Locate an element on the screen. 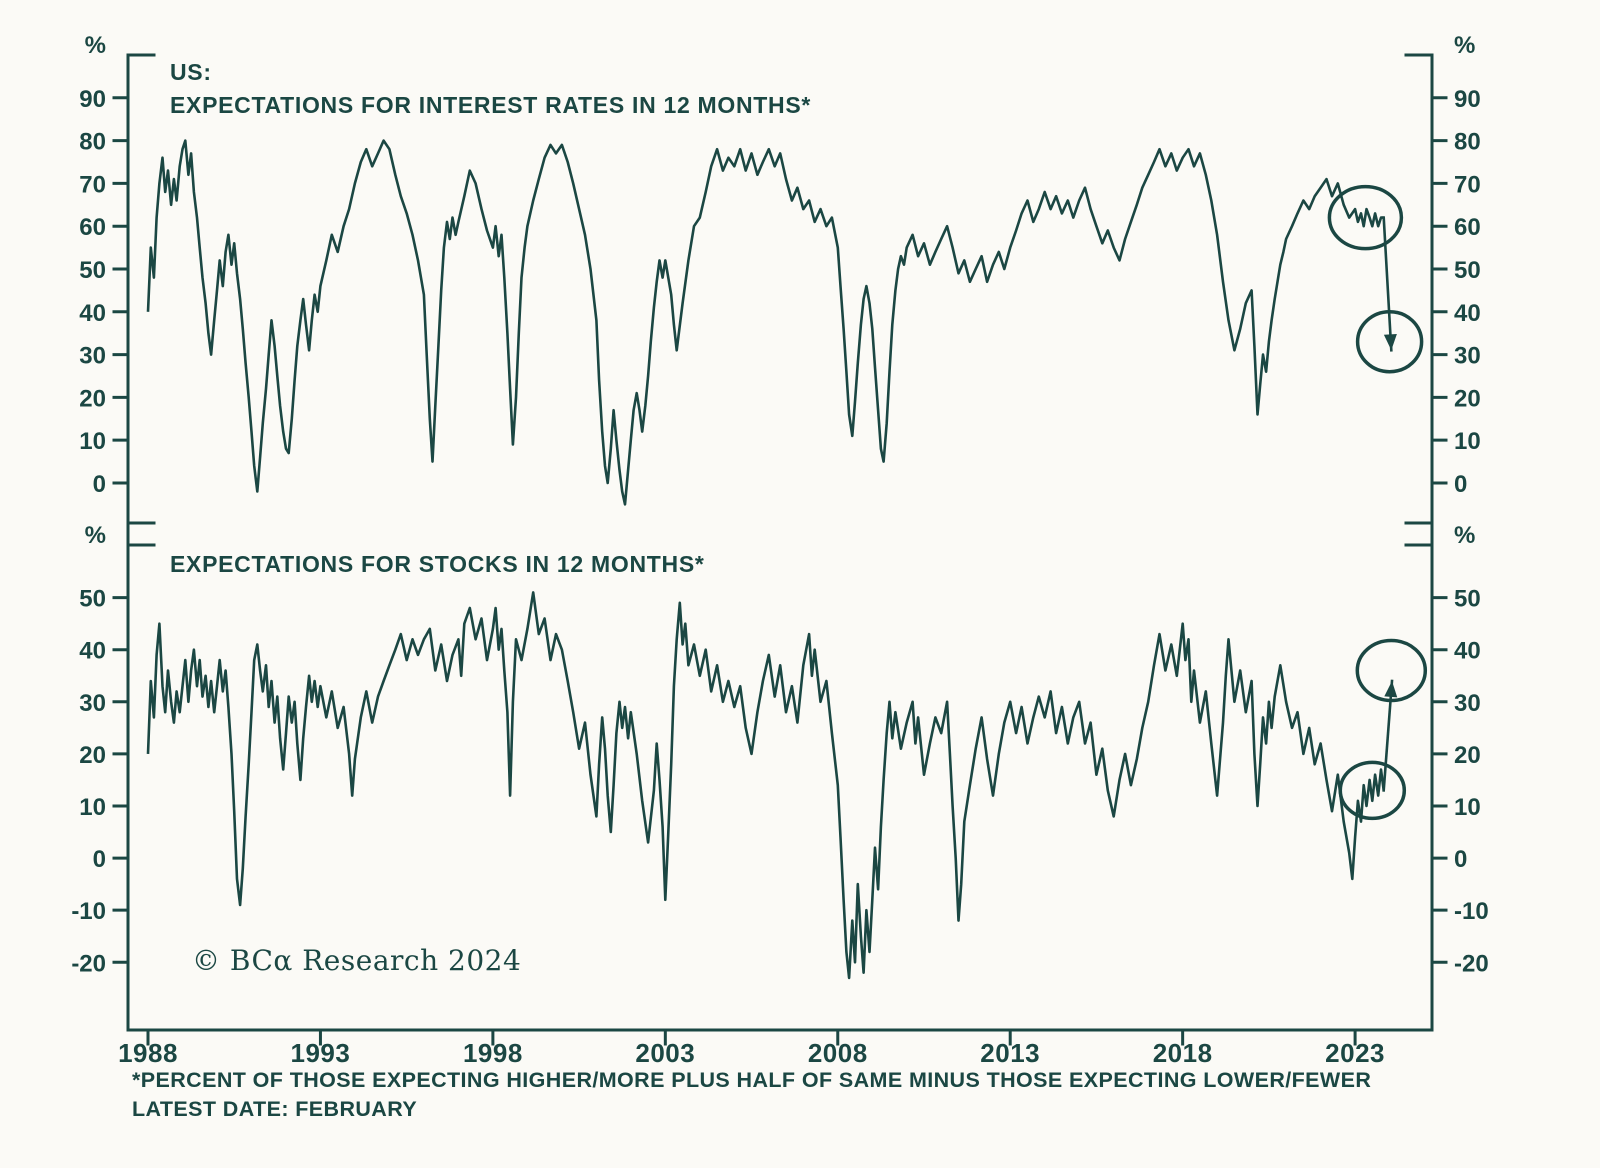 The width and height of the screenshot is (1600, 1168). bottom-chart-title-line1: EXPECTATIONS FOR STOCKS IN 12 MONTHS* is located at coordinates (437, 564).